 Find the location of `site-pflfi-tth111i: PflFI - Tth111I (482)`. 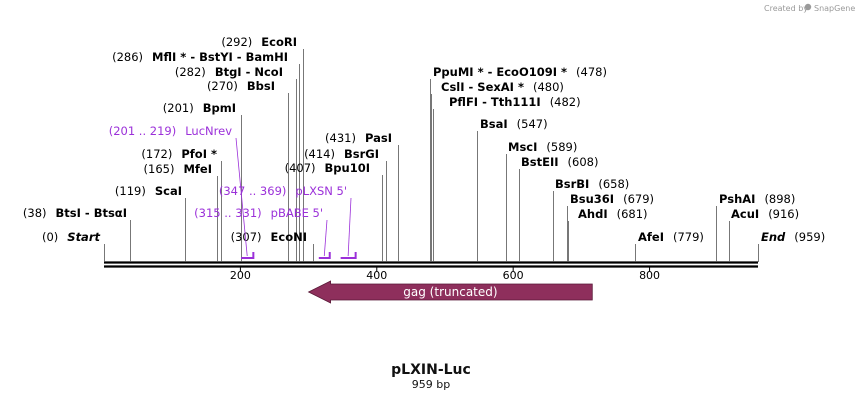

site-pflfi-tth111i: PflFI - Tth111I (482) is located at coordinates (507, 178).